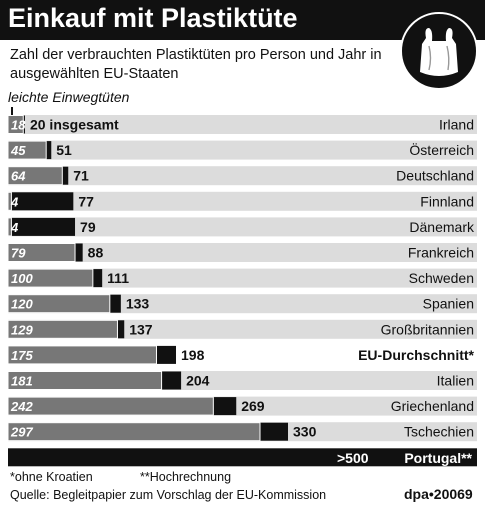 Image resolution: width=485 pixels, height=512 pixels. Describe the element at coordinates (21, 432) in the screenshot. I see `light-value-label: 297` at that location.